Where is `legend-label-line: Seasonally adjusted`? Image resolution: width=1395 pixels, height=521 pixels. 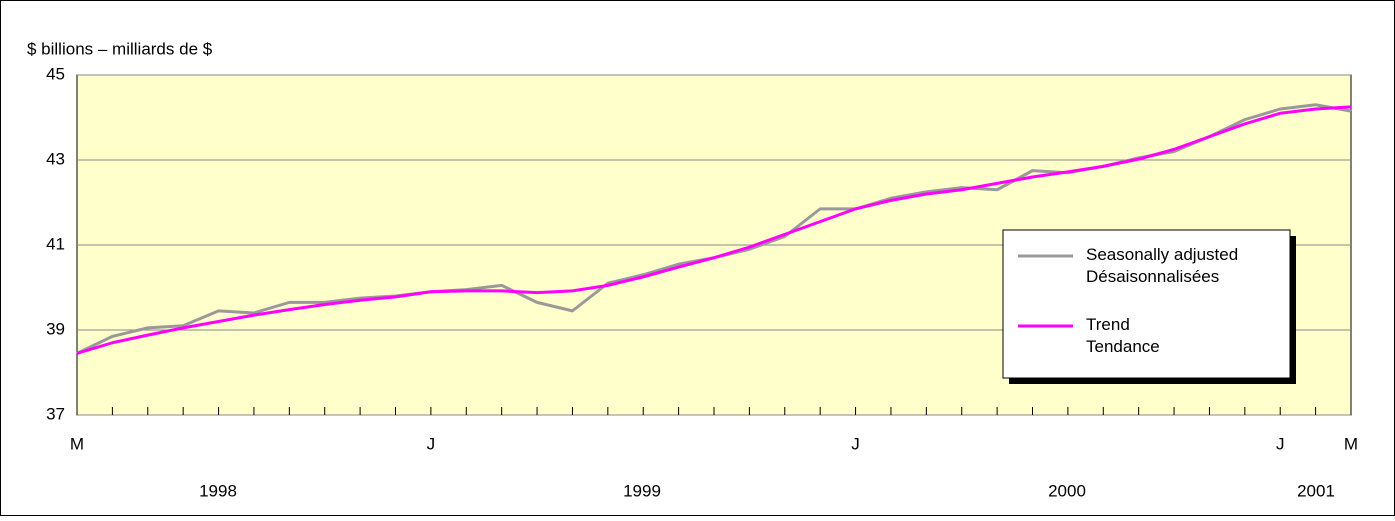
legend-label-line: Seasonally adjusted is located at coordinates (1162, 254).